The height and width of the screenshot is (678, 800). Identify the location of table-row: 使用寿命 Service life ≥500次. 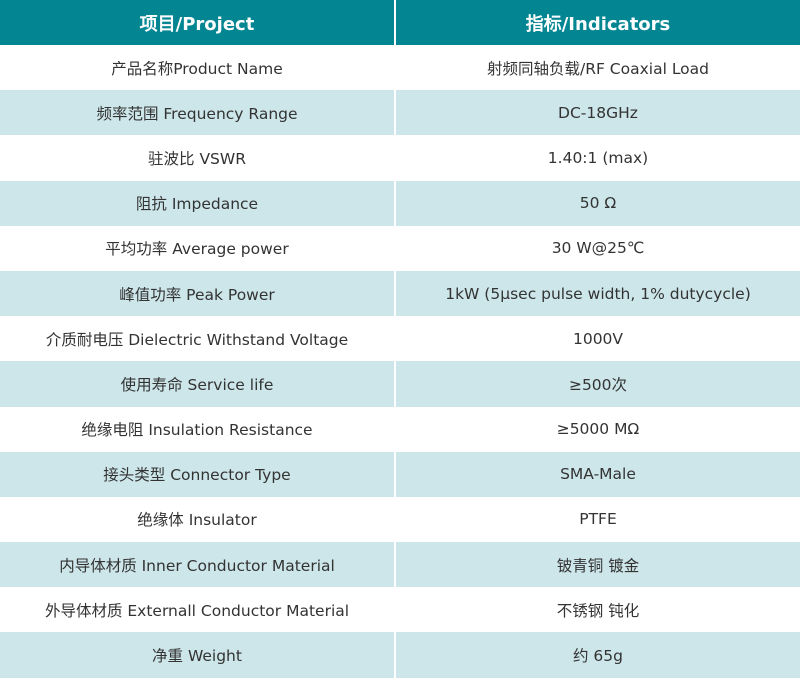
(400, 384).